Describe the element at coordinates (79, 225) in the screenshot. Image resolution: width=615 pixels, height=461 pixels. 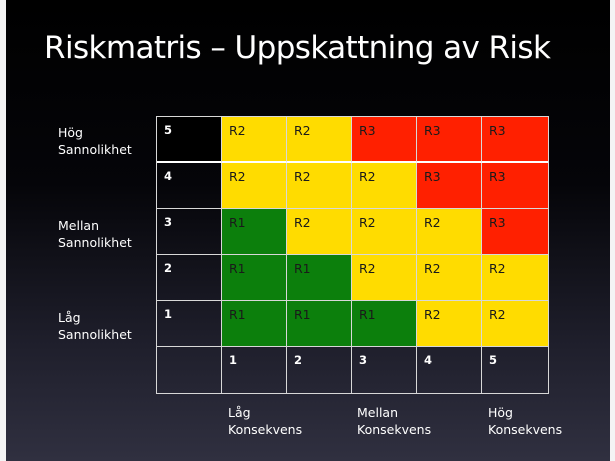
I see `y-label-mid-line1: Mellan` at that location.